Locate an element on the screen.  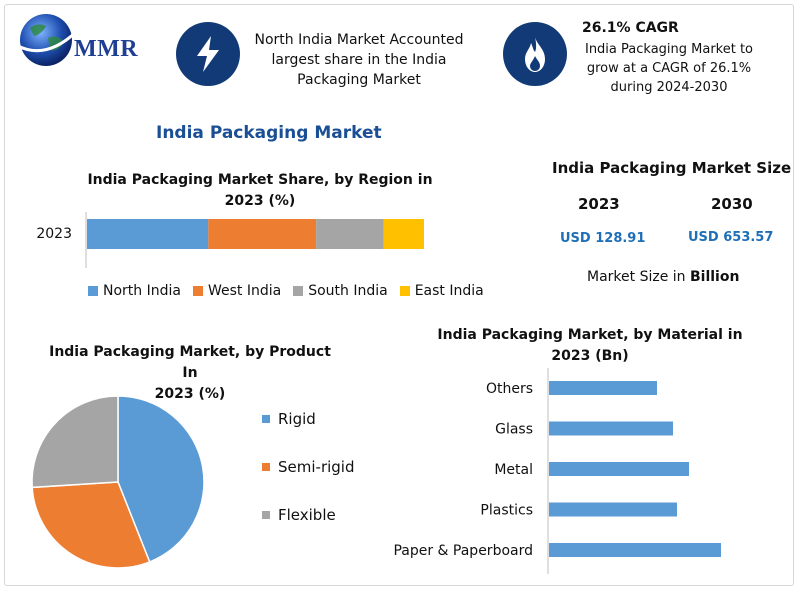
region-stacked-bar-chart: 2023 is located at coordinates (230, 240).